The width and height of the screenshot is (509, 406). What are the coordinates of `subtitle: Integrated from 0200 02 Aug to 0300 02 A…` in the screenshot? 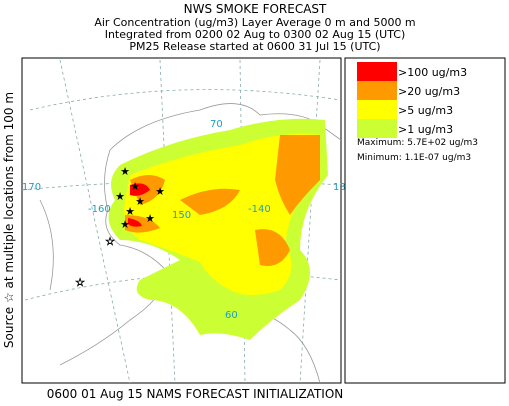 It's located at (255, 34).